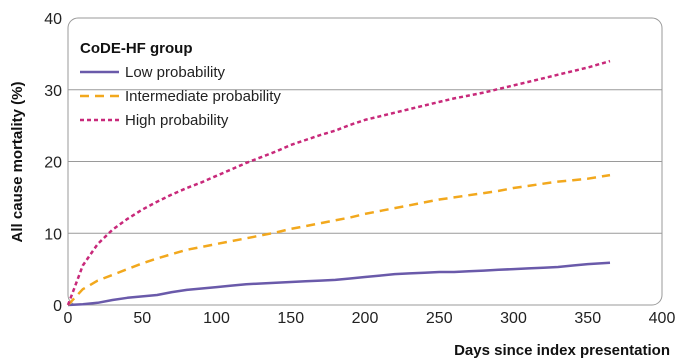 Image resolution: width=682 pixels, height=363 pixels. I want to click on x-tick-label: 100, so click(216, 318).